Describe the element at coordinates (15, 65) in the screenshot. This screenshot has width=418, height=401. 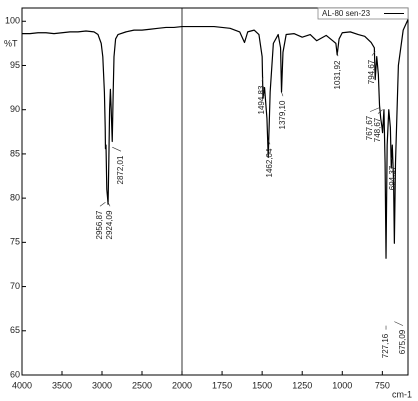
I see `y-tick-label: 95` at that location.